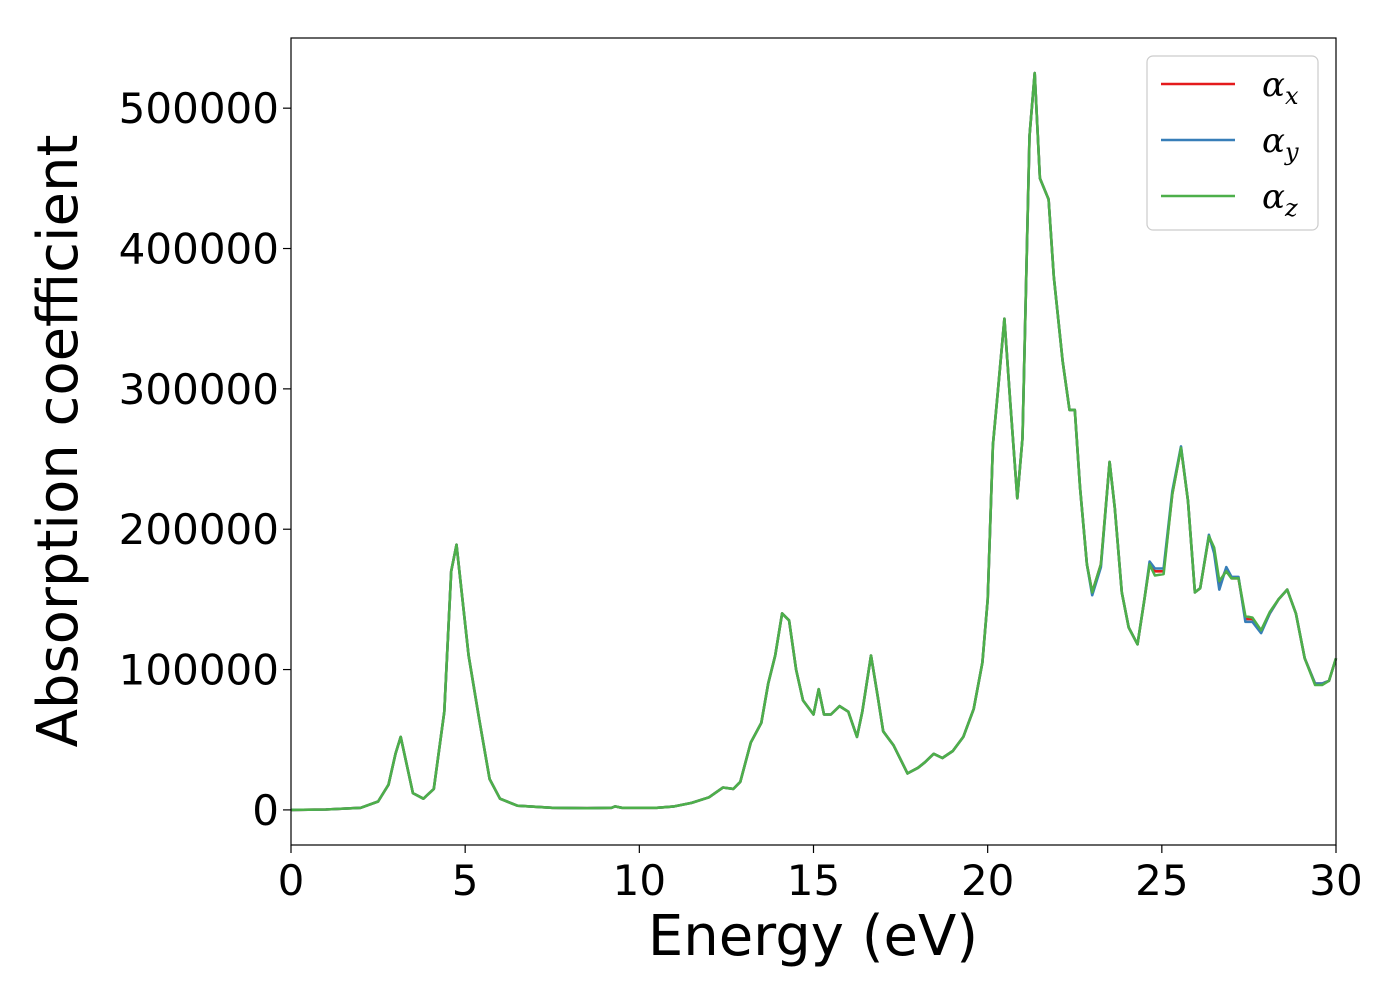  I want to click on x-tick-label: 25, so click(1161, 880).